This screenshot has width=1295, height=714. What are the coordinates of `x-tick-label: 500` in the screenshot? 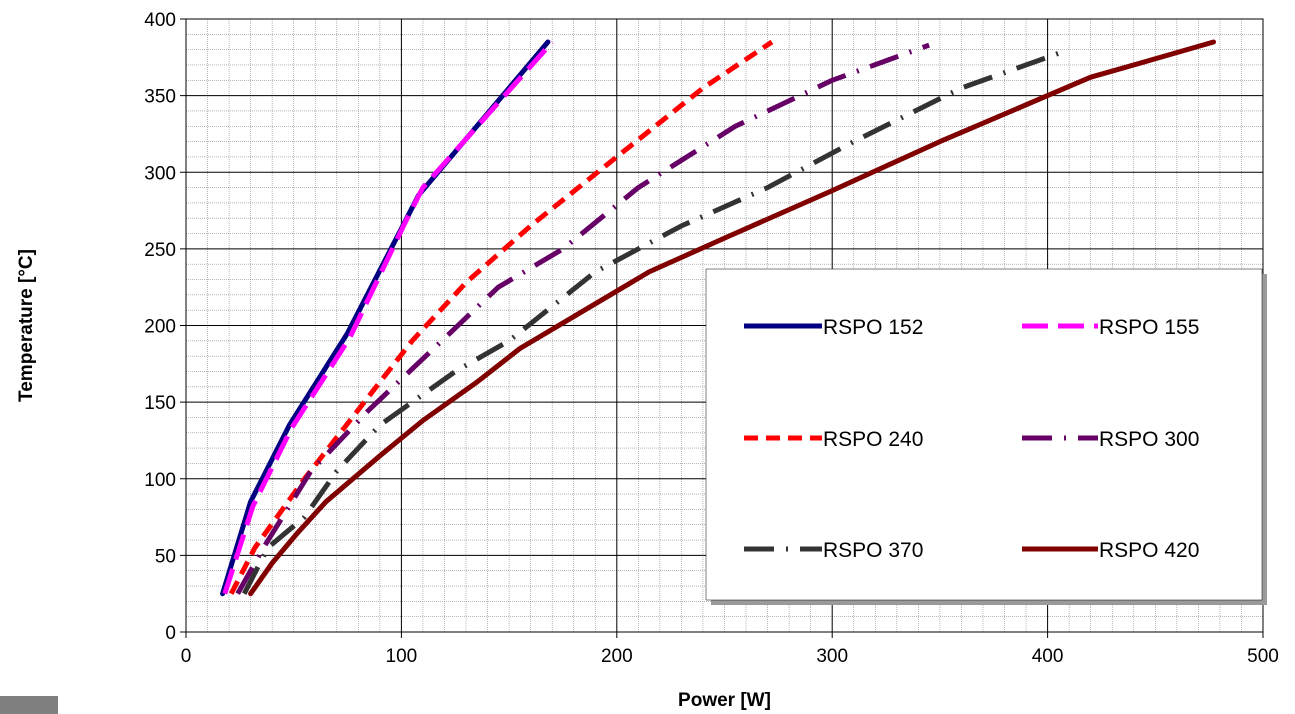 It's located at (1263, 656).